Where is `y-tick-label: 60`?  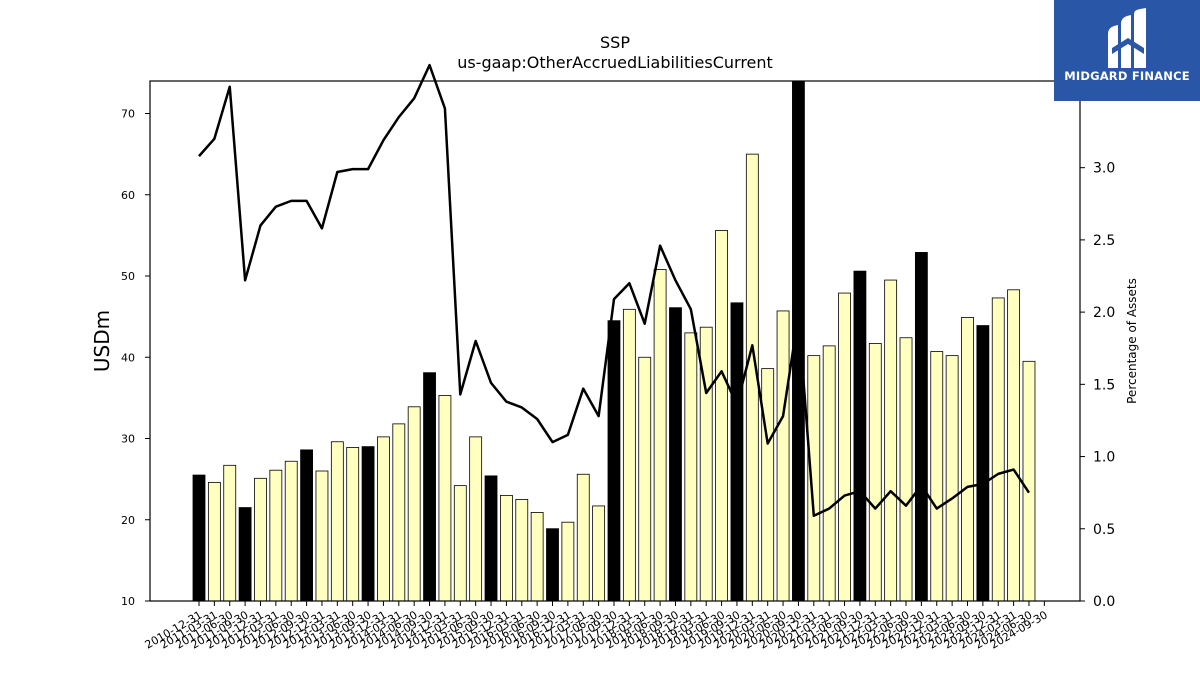 y-tick-label: 60 is located at coordinates (128, 195).